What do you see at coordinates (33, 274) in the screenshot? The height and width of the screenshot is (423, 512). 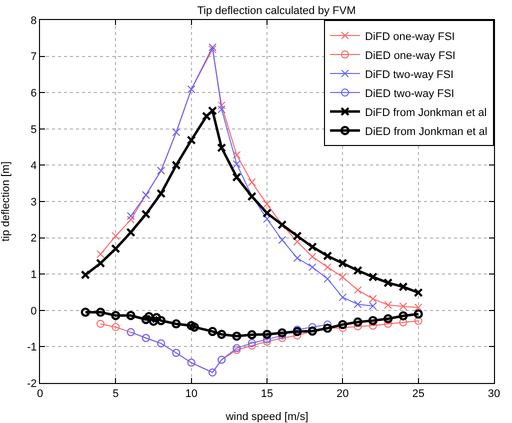 I see `y-tick-label: 1` at bounding box center [33, 274].